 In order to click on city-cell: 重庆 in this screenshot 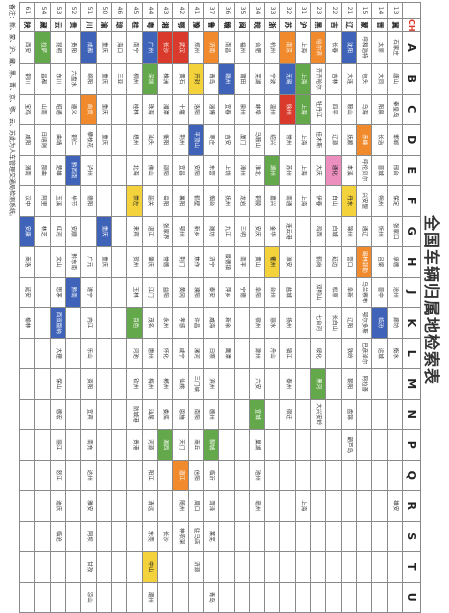, I will do `click(103, 140)`.